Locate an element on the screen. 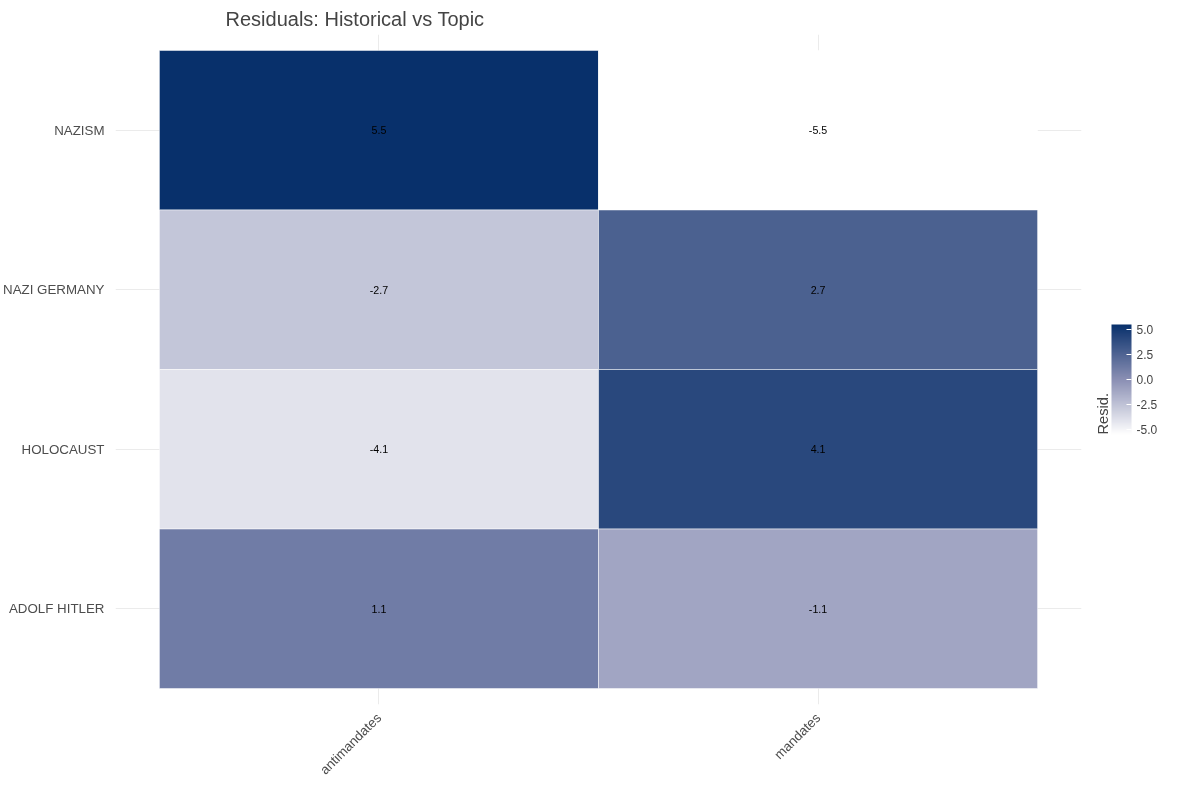 This screenshot has width=1179, height=793. color-bar-label: 0.0 is located at coordinates (1145, 380).